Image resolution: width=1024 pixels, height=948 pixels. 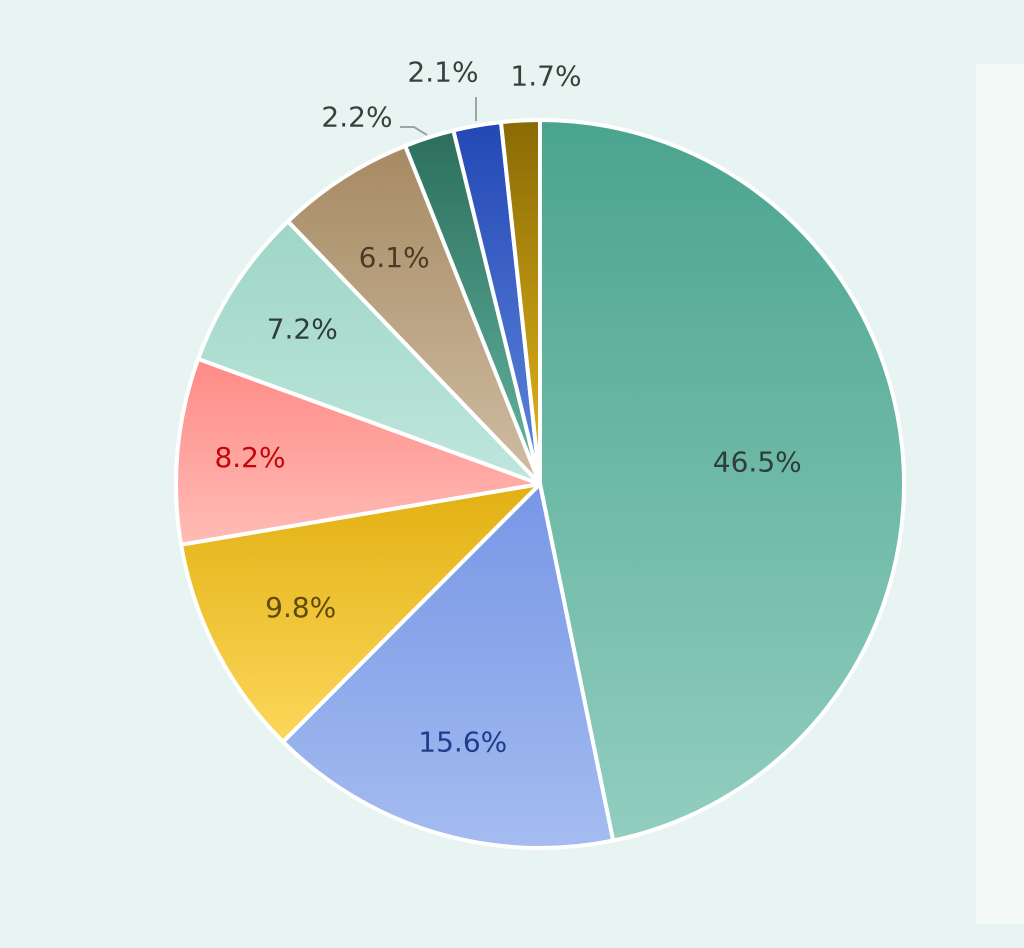 What do you see at coordinates (545, 76) in the screenshot?
I see `slice-label-9: 1.7%` at bounding box center [545, 76].